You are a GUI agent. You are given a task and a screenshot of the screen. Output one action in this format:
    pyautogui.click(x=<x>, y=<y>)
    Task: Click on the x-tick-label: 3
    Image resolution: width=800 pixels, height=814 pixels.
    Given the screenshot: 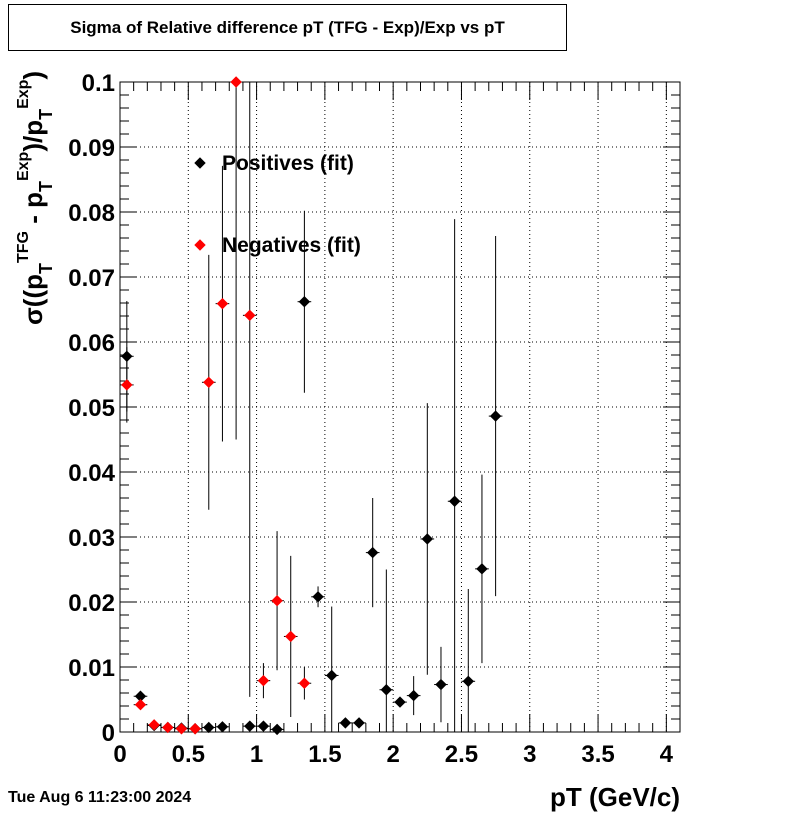 What is the action you would take?
    pyautogui.click(x=529, y=754)
    